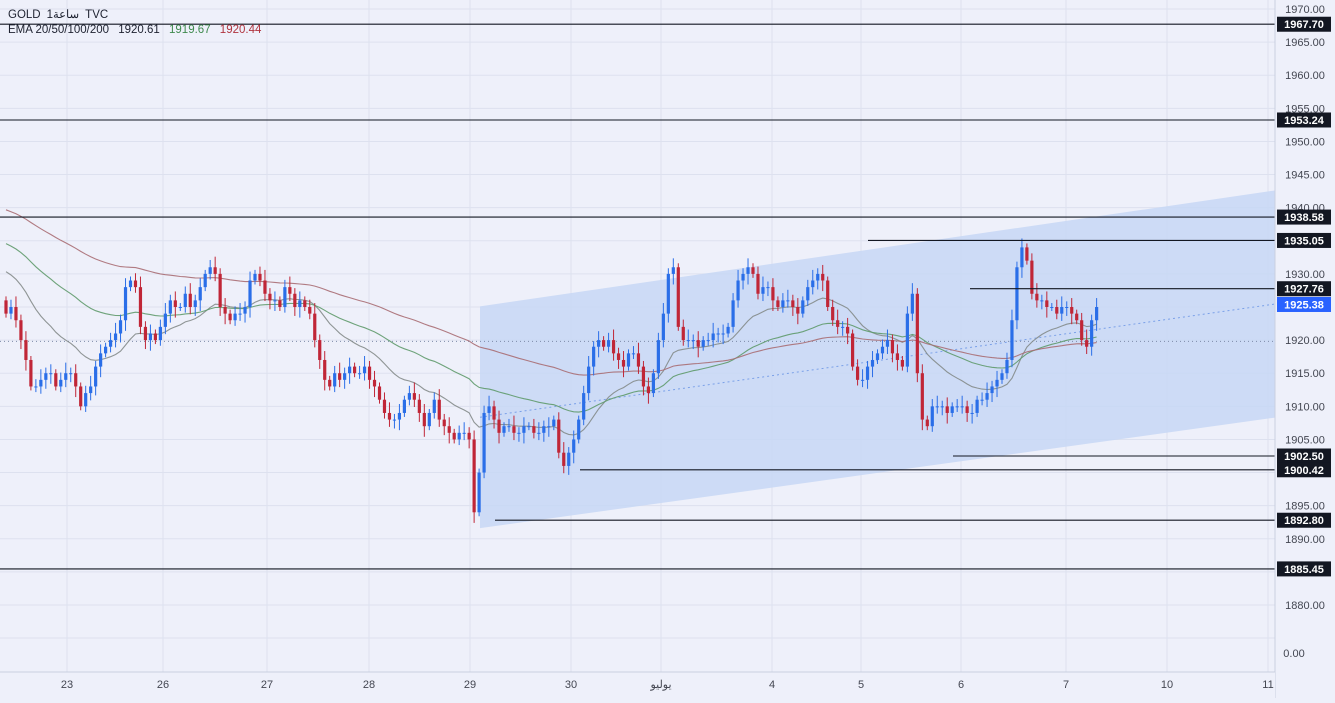 This screenshot has width=1335, height=703. What do you see at coordinates (1304, 471) in the screenshot?
I see `level-label: 1900.42` at bounding box center [1304, 471].